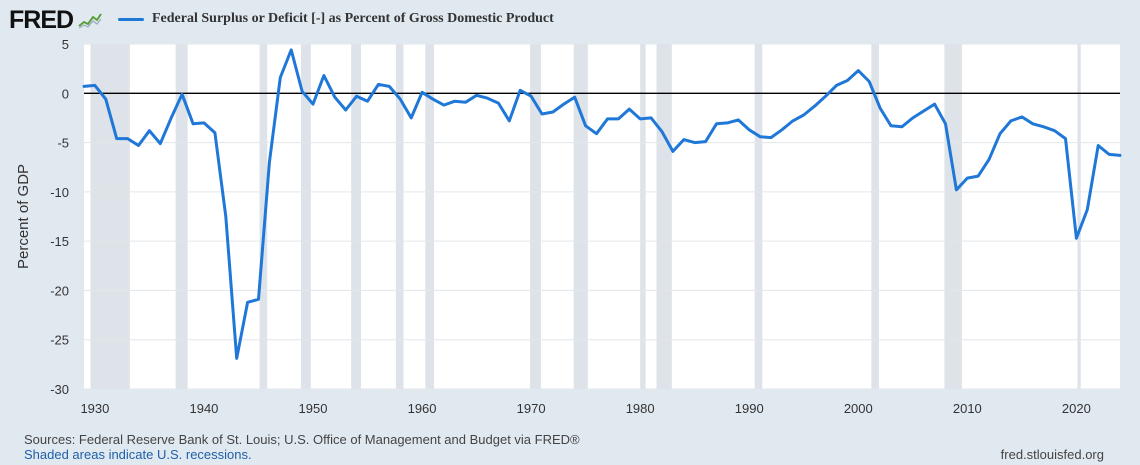 The height and width of the screenshot is (465, 1140). What do you see at coordinates (858, 408) in the screenshot?
I see `x-tick-label: 2000` at bounding box center [858, 408].